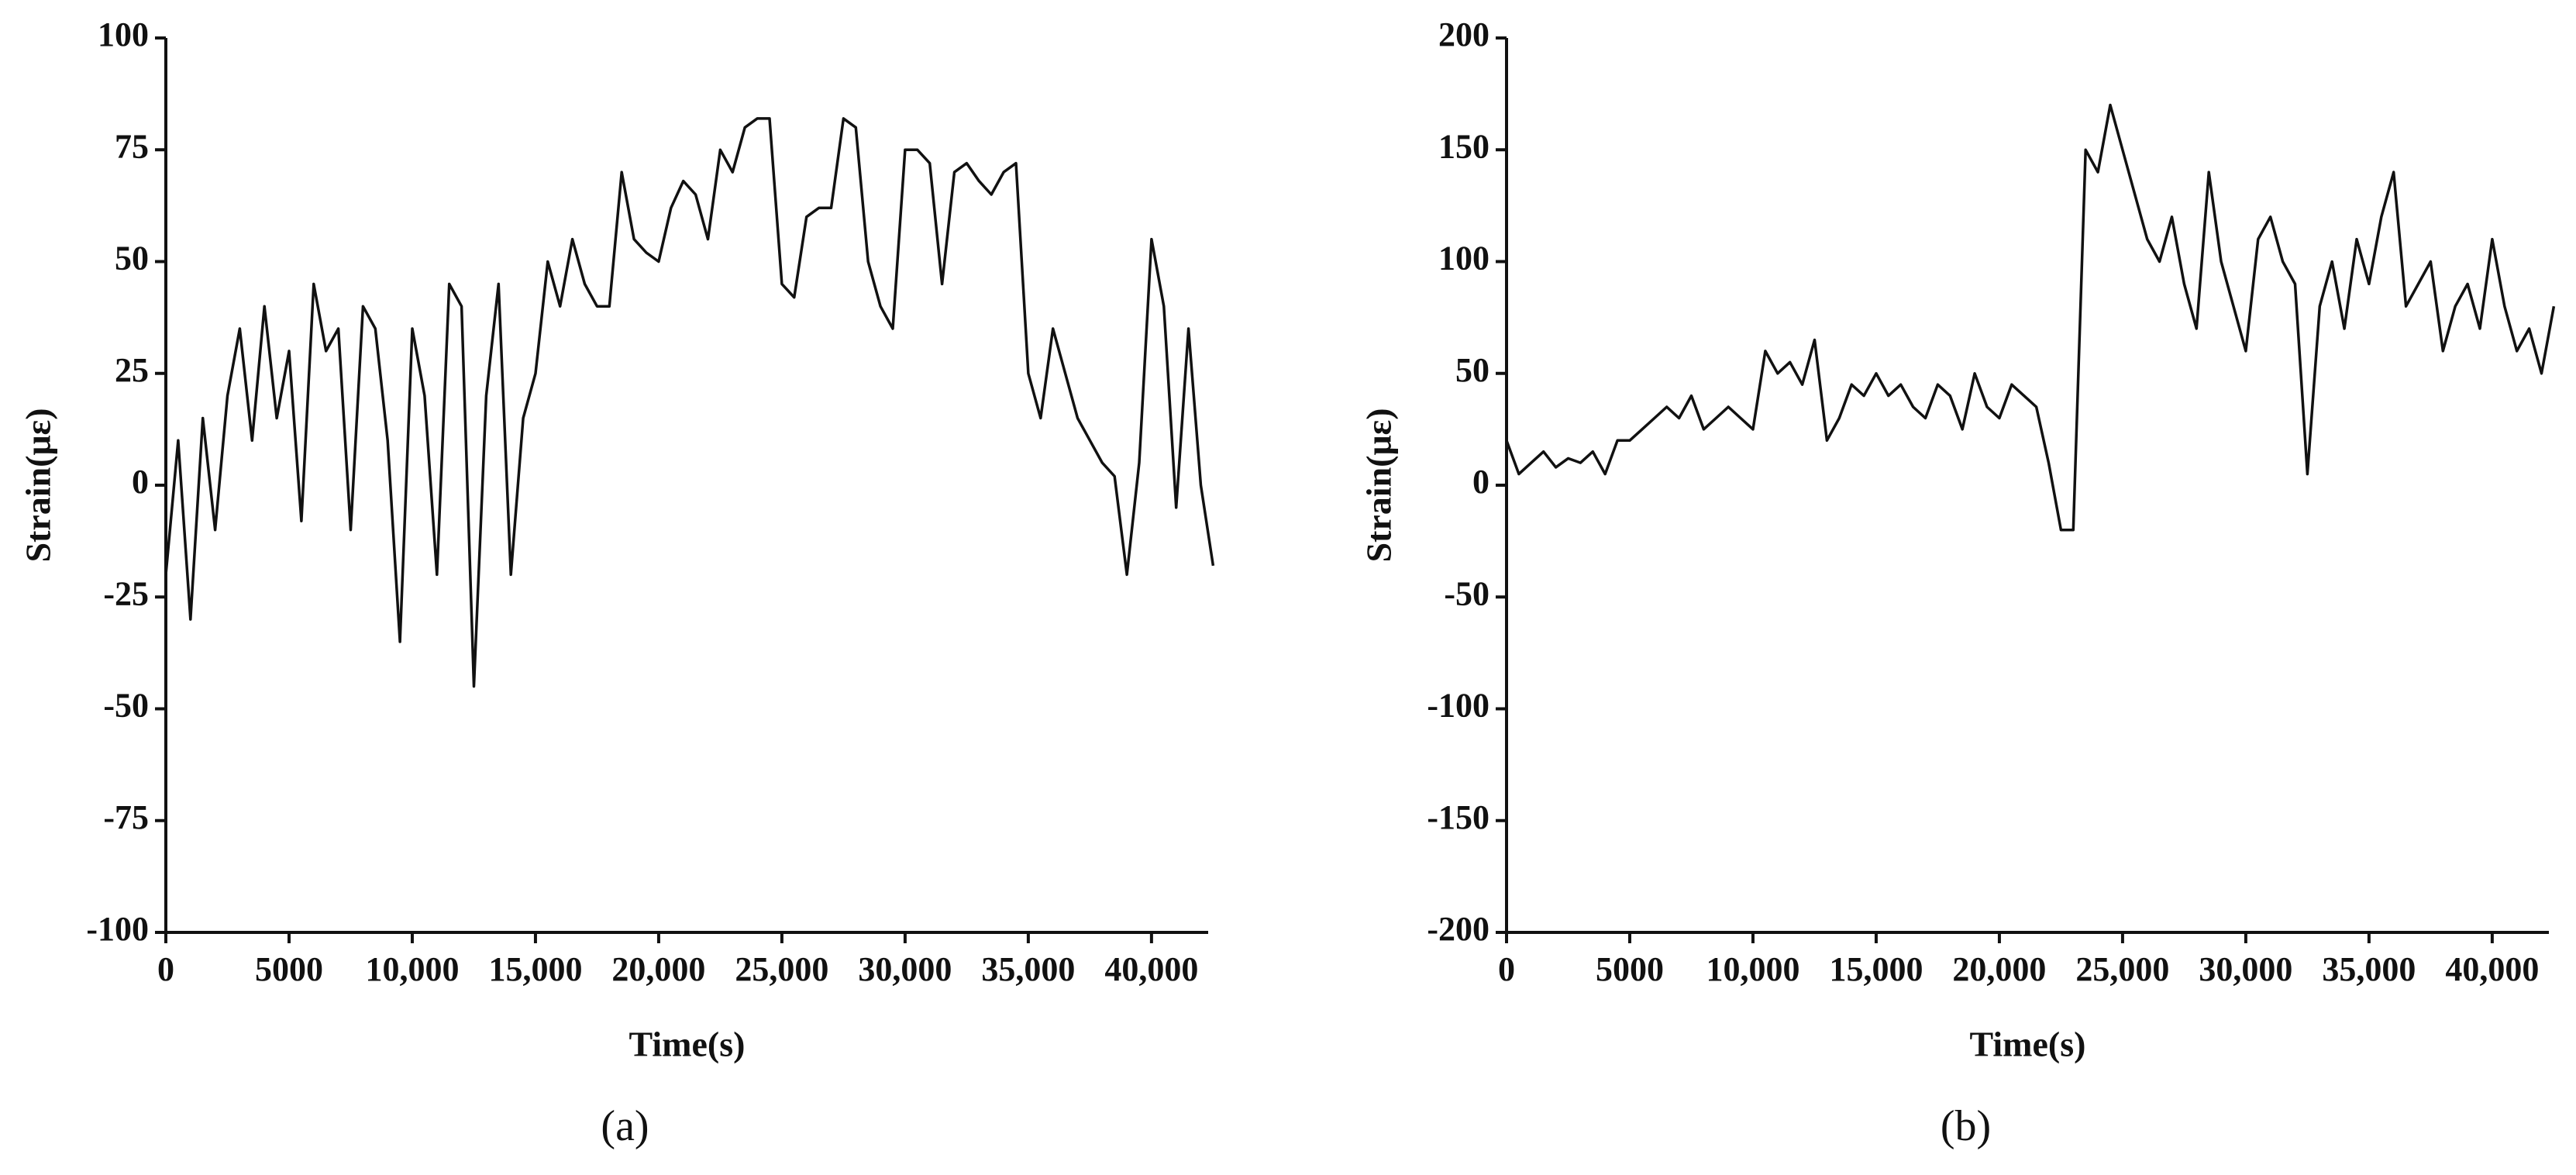 Image resolution: width=2576 pixels, height=1175 pixels. Describe the element at coordinates (132, 370) in the screenshot. I see `y-tick-label: 25` at that location.